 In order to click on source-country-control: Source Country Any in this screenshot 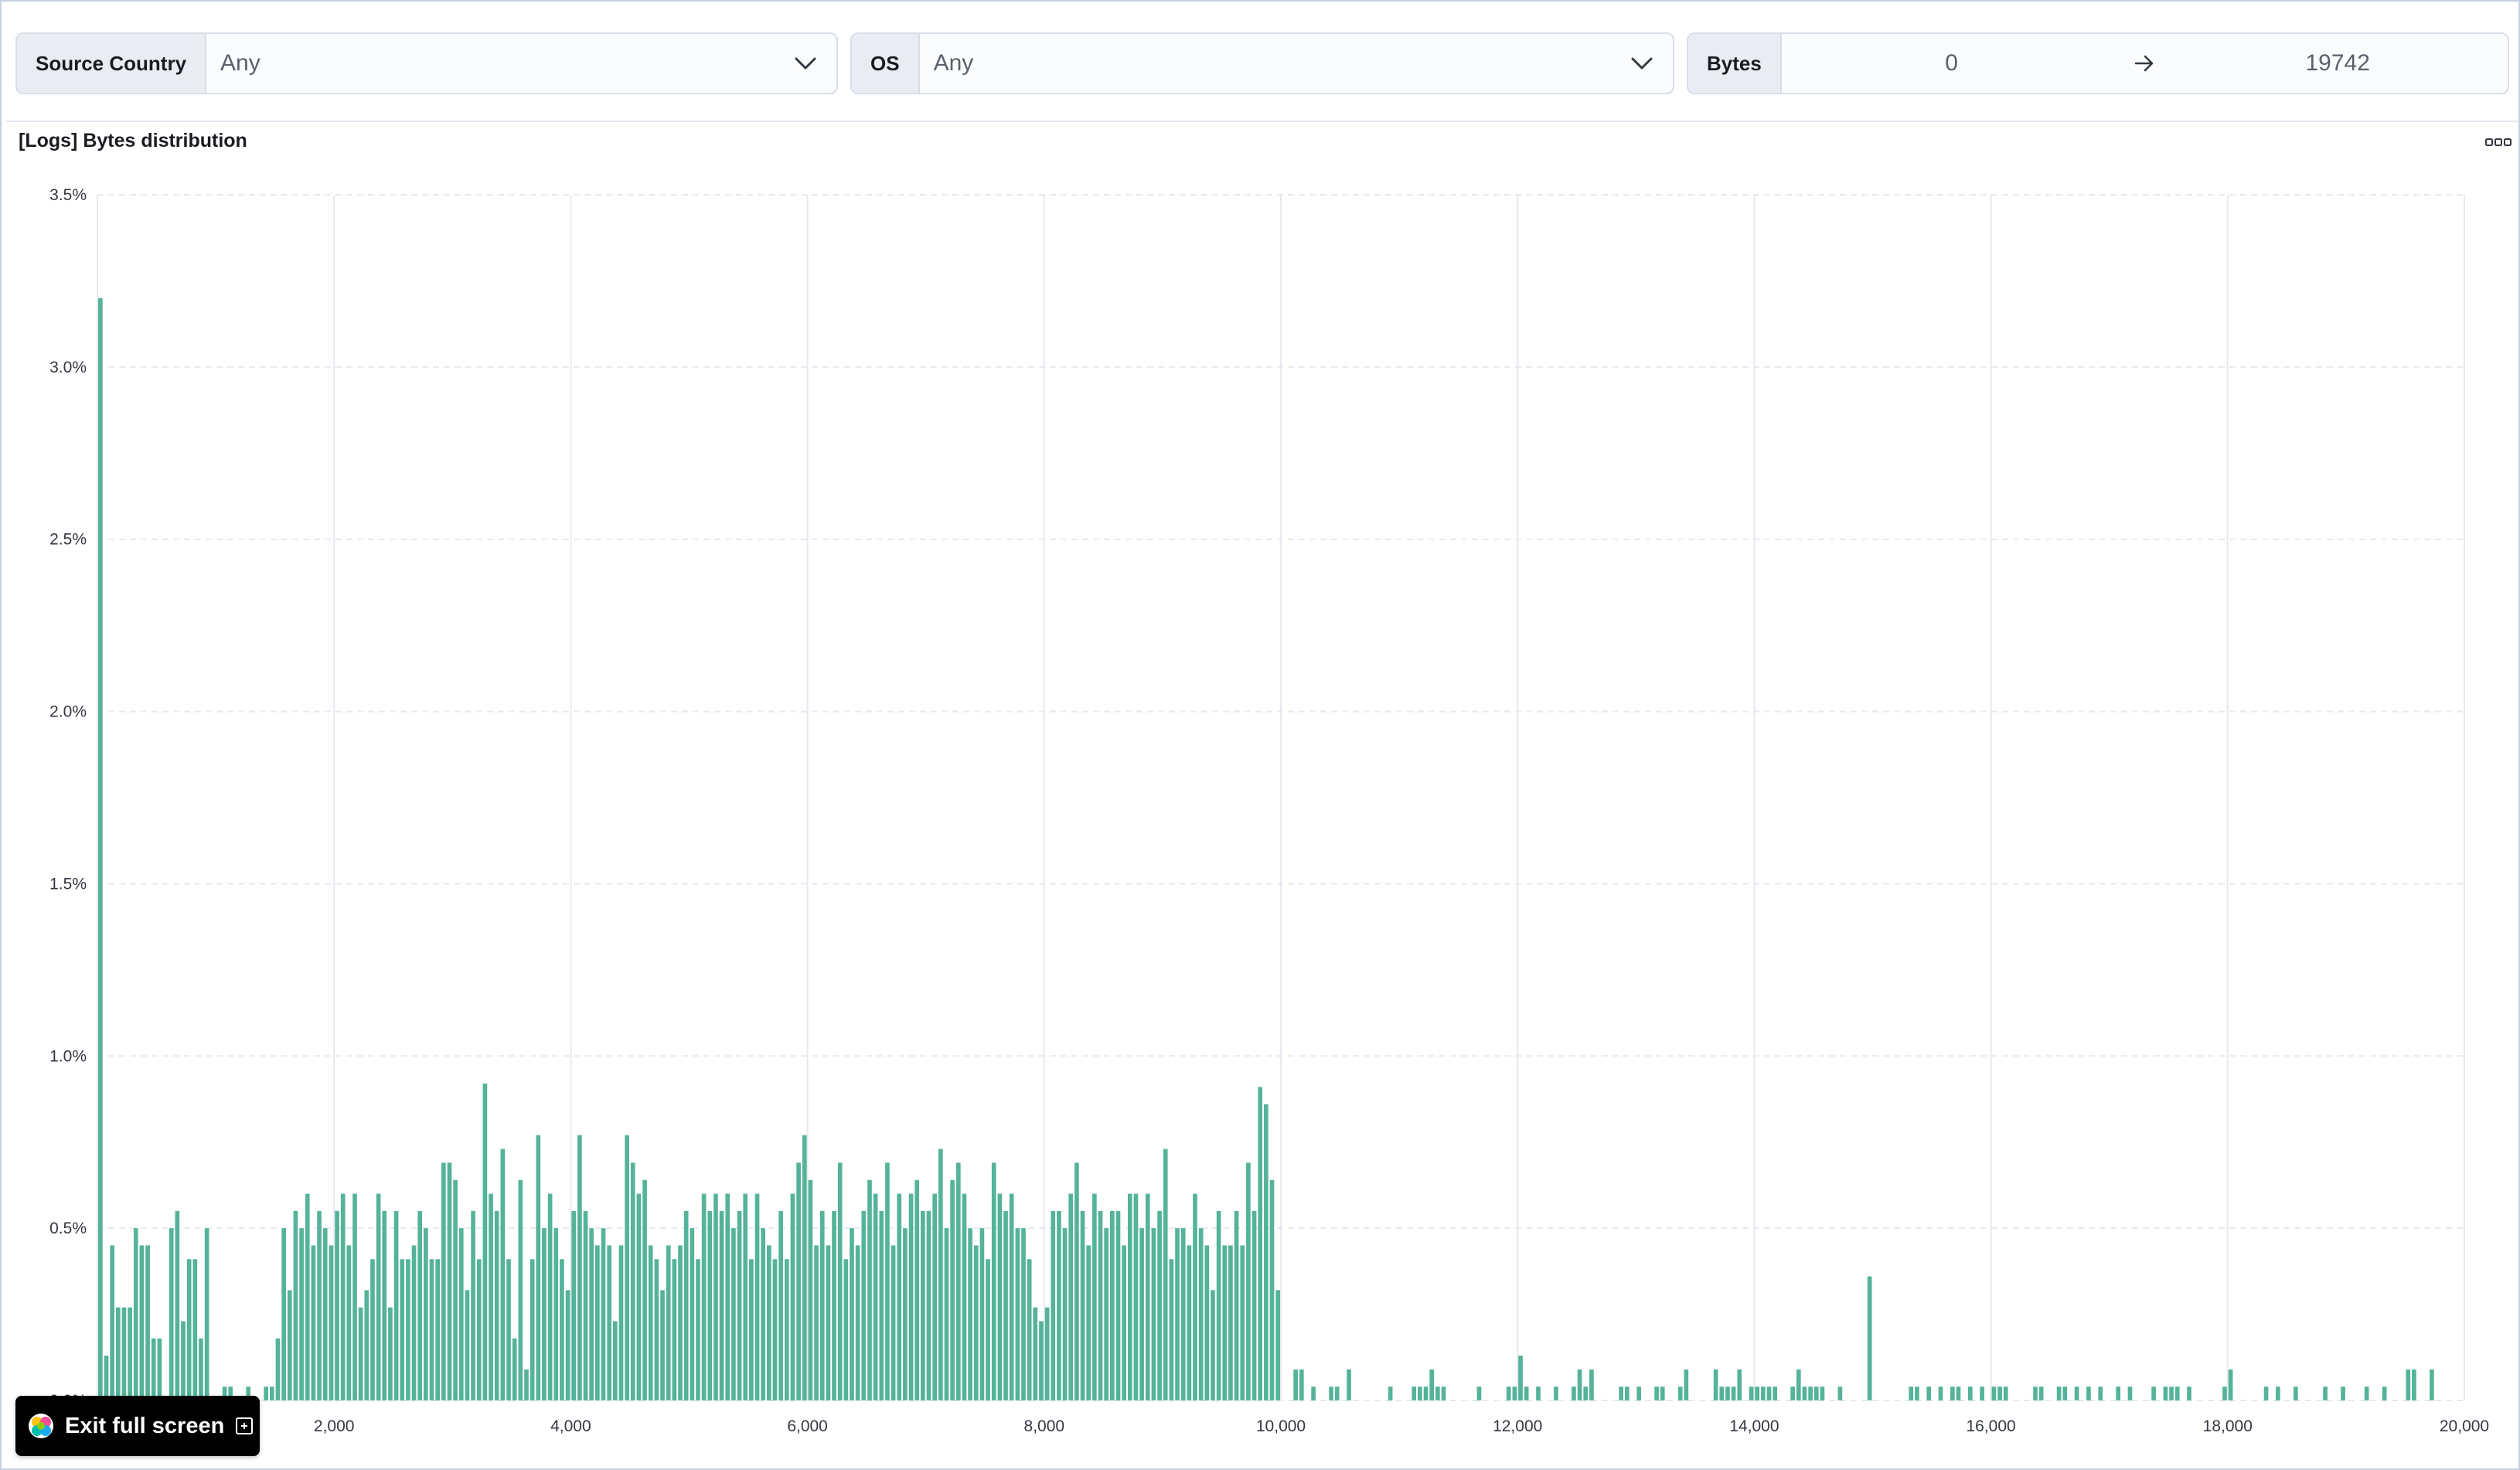, I will do `click(426, 63)`.